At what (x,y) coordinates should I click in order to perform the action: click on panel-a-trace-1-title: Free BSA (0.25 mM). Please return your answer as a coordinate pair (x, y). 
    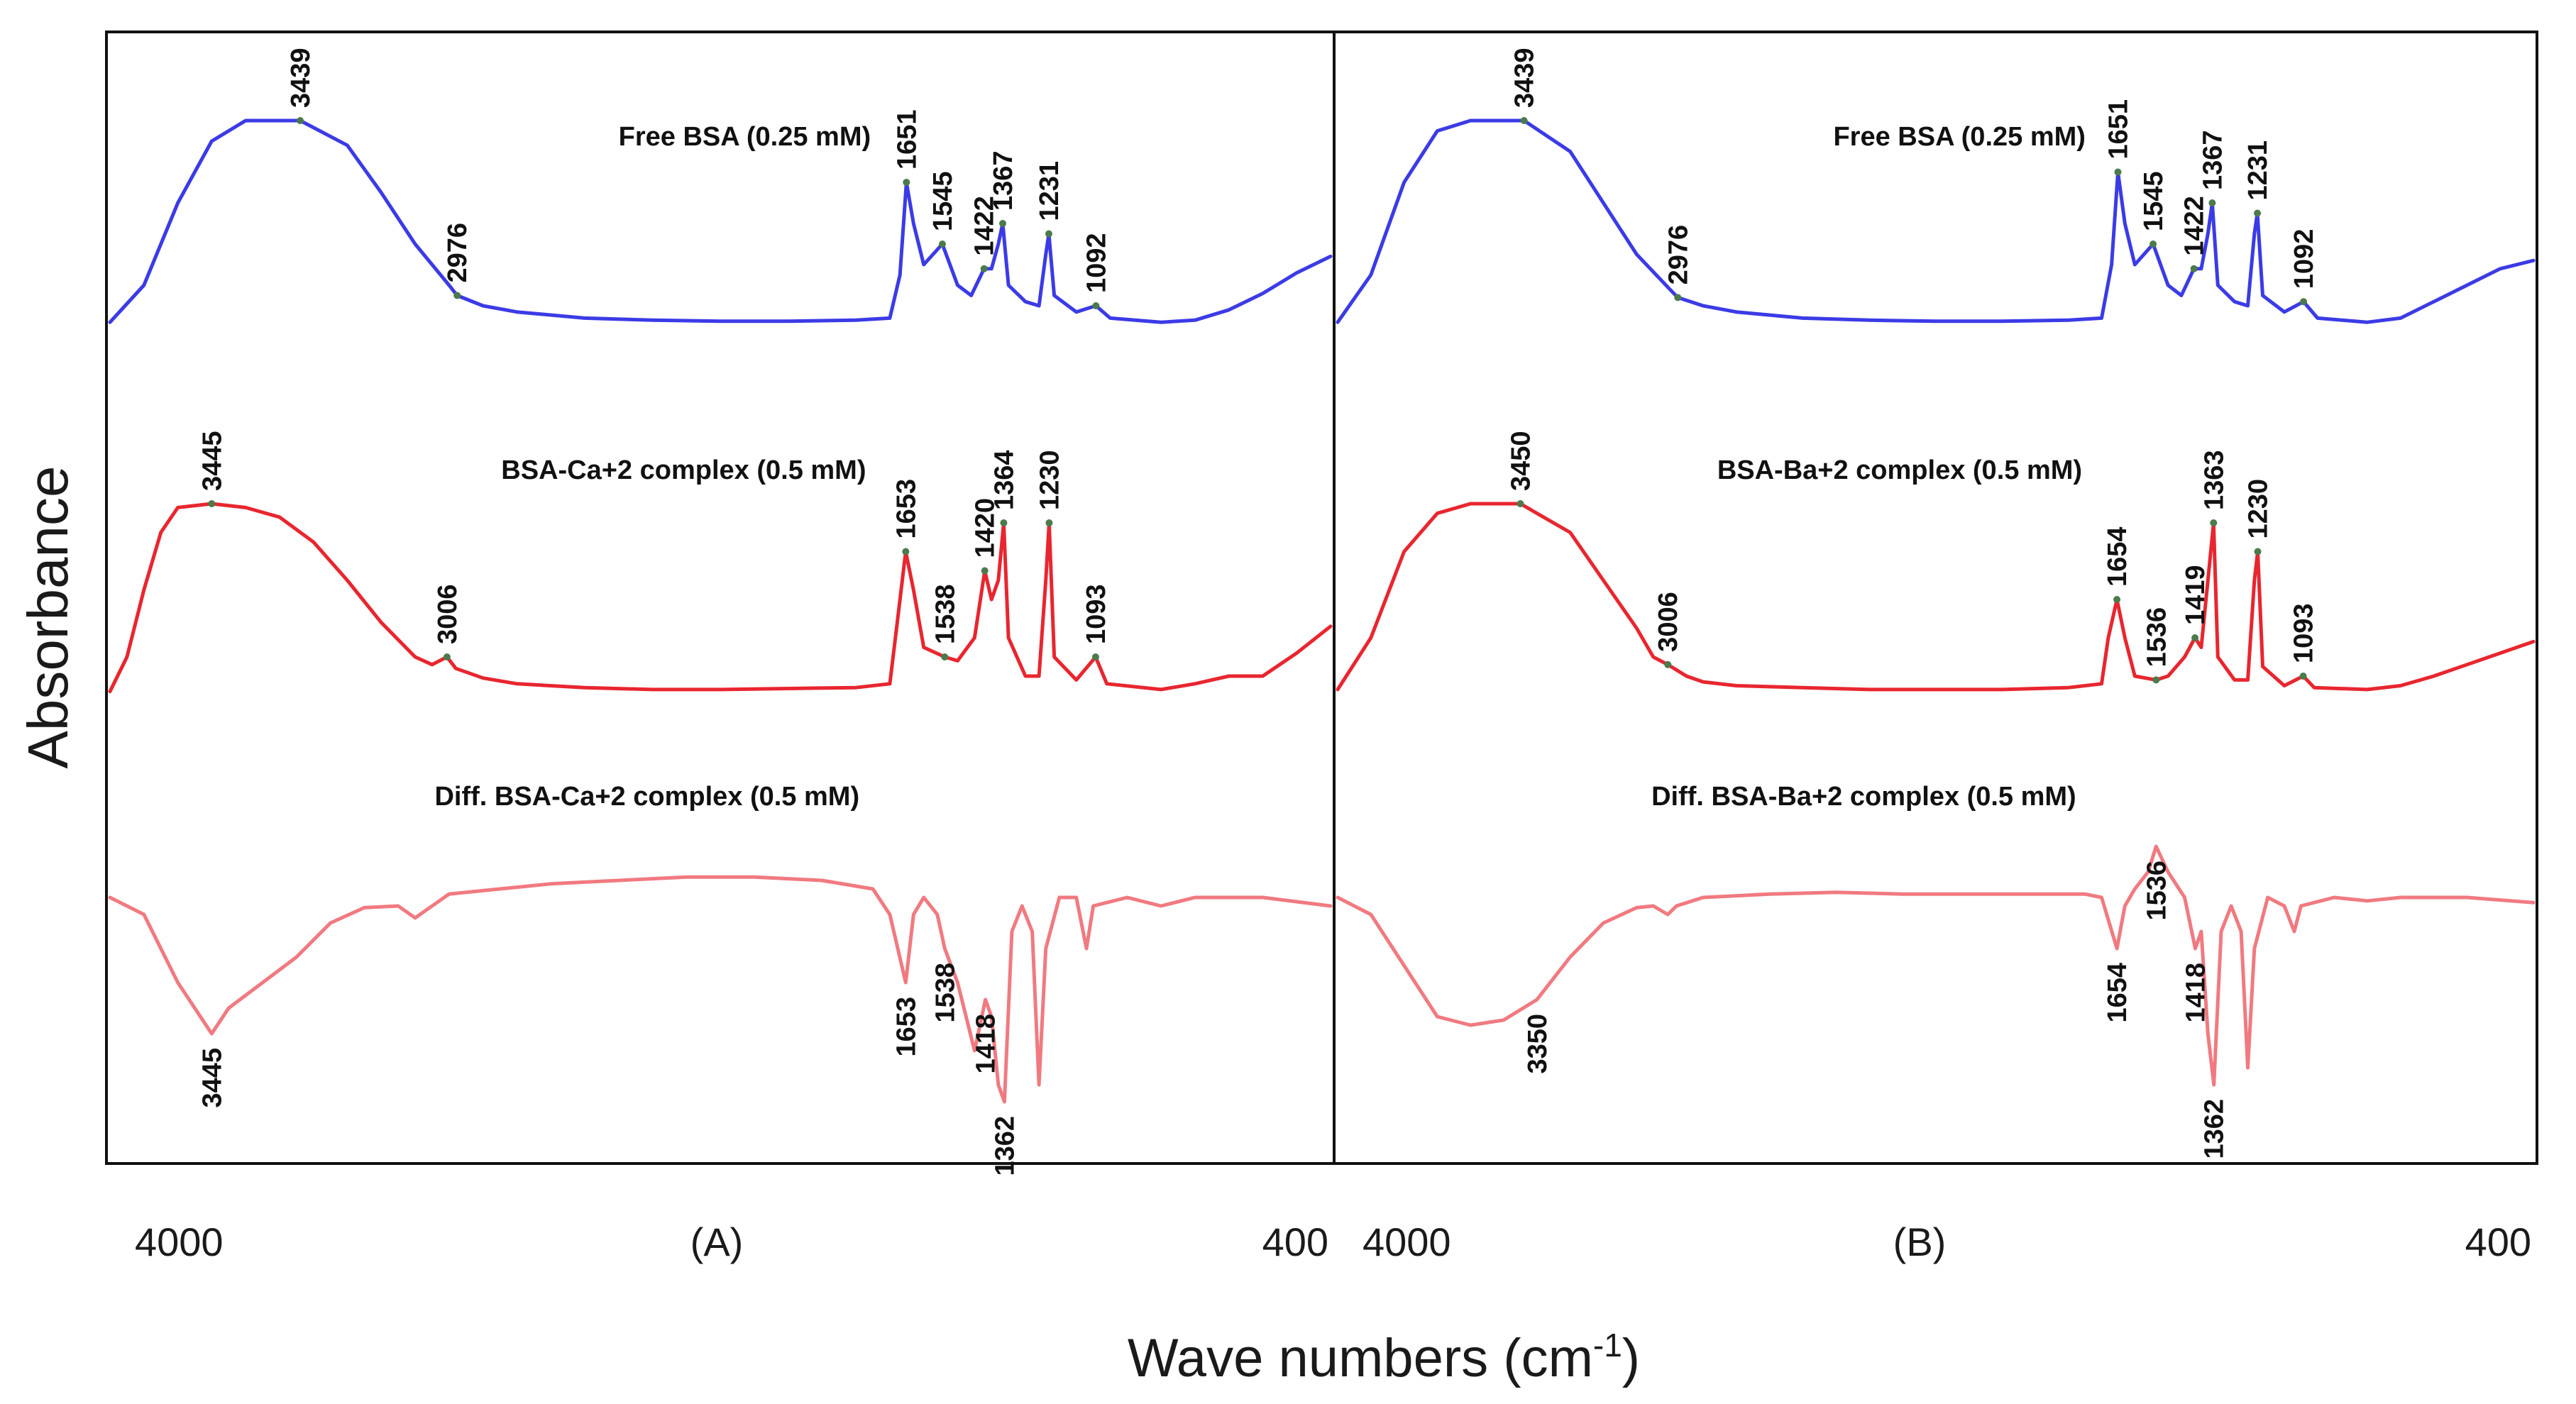
    Looking at the image, I should click on (745, 137).